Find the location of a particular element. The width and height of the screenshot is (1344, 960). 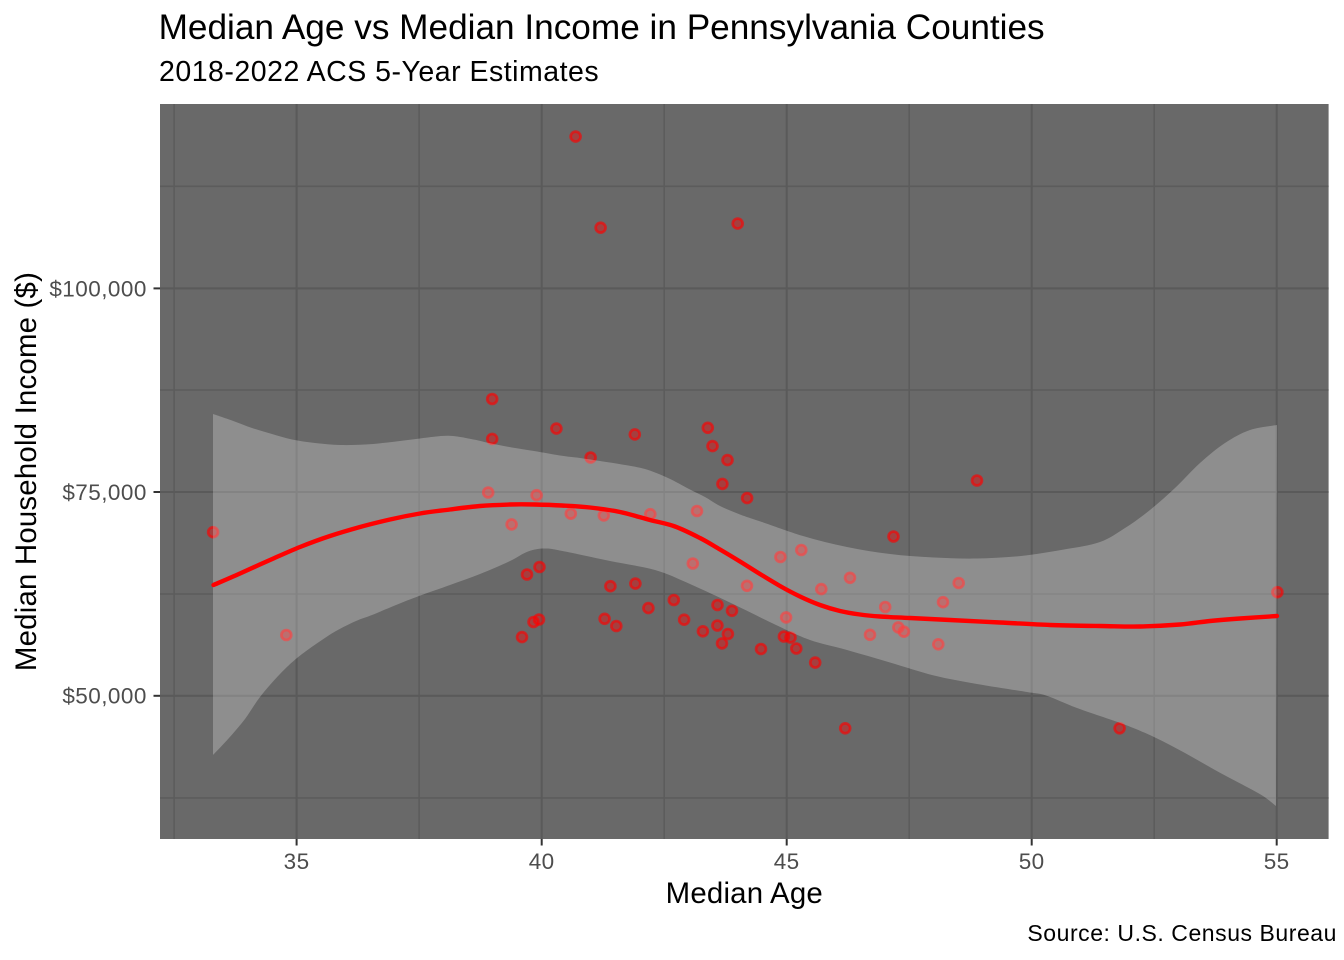

svg-text: Median Age is located at coordinates (744, 893).